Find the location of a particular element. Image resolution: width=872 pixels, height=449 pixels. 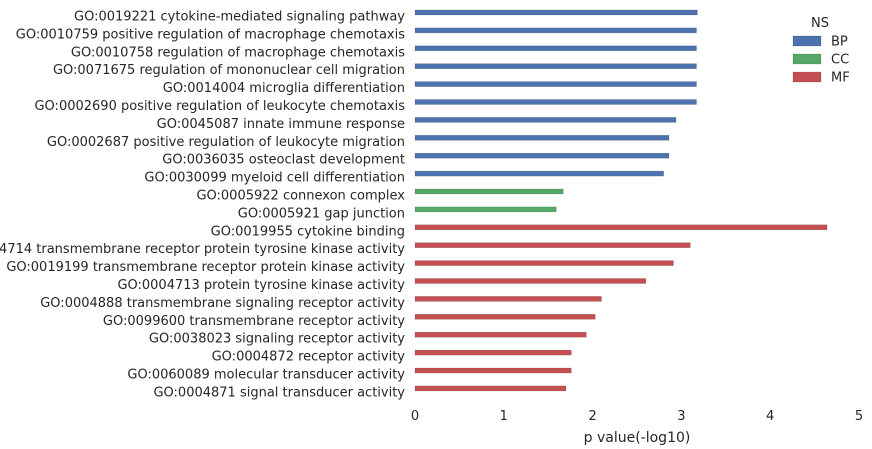

legend-label-bp: BP is located at coordinates (839, 42).